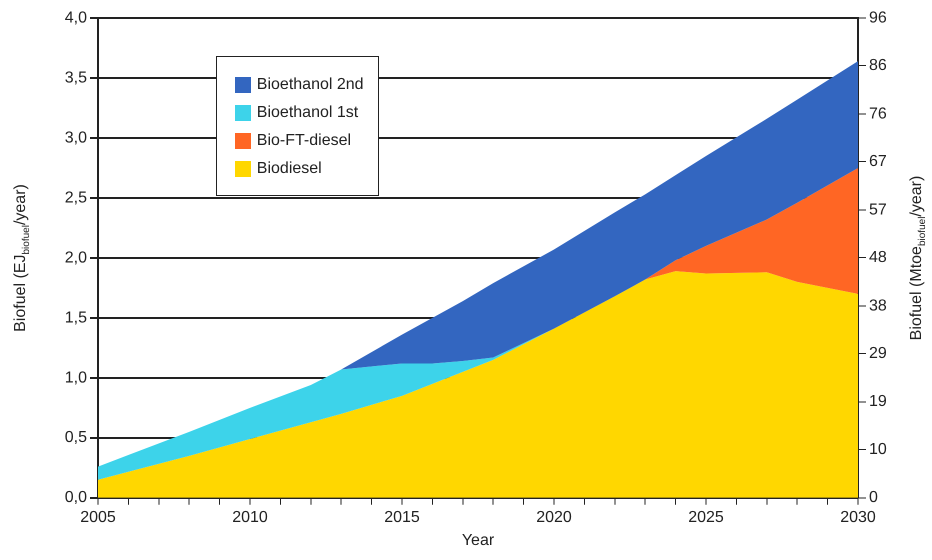 The width and height of the screenshot is (932, 560). I want to click on y2-tick-label: 10, so click(878, 449).